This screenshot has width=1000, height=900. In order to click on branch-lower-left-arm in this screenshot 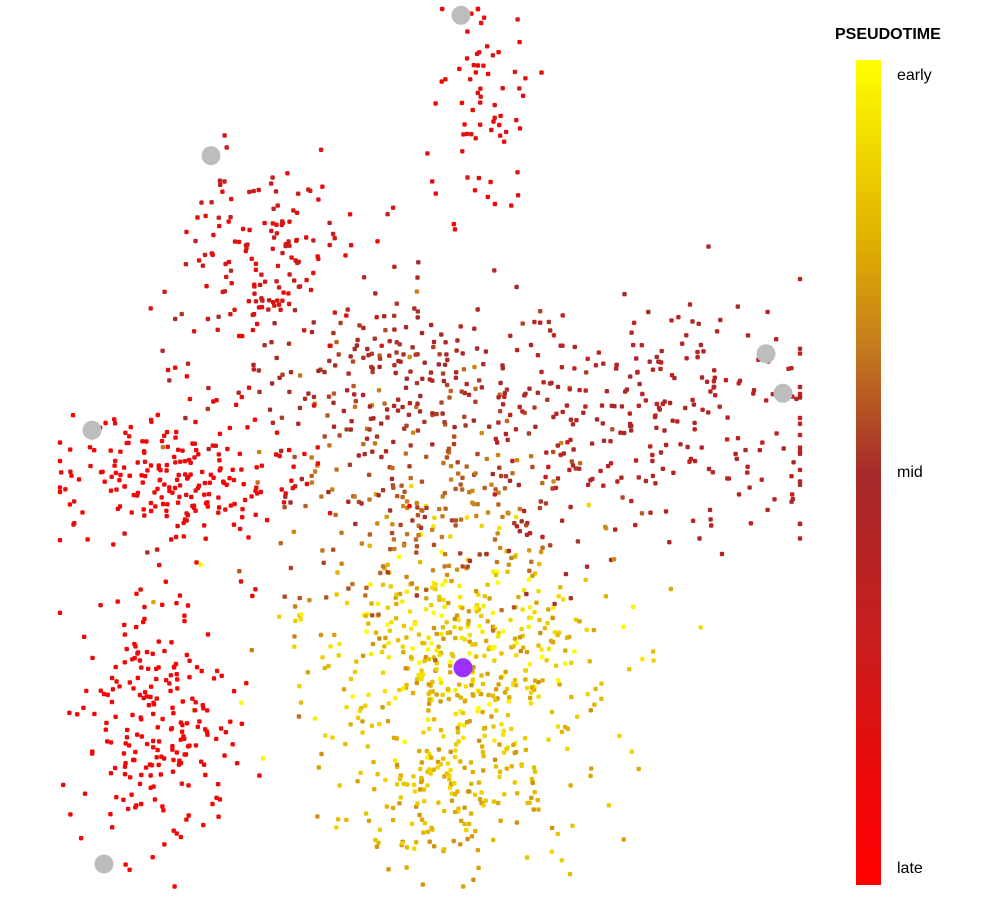, I will do `click(159, 706)`.